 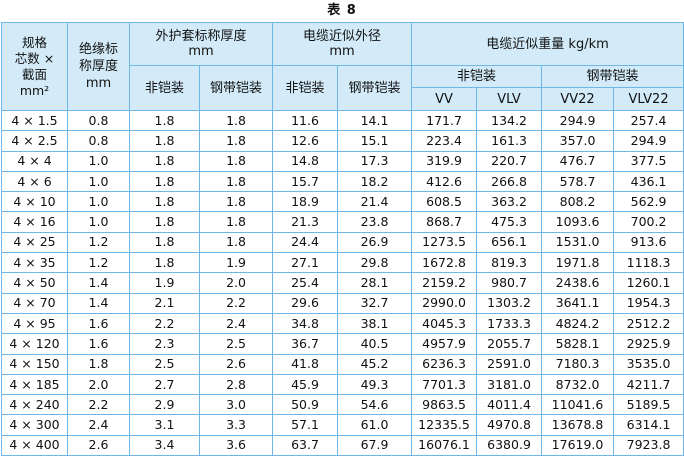 What do you see at coordinates (34, 181) in the screenshot?
I see `cell-spec: 4 × 6` at bounding box center [34, 181].